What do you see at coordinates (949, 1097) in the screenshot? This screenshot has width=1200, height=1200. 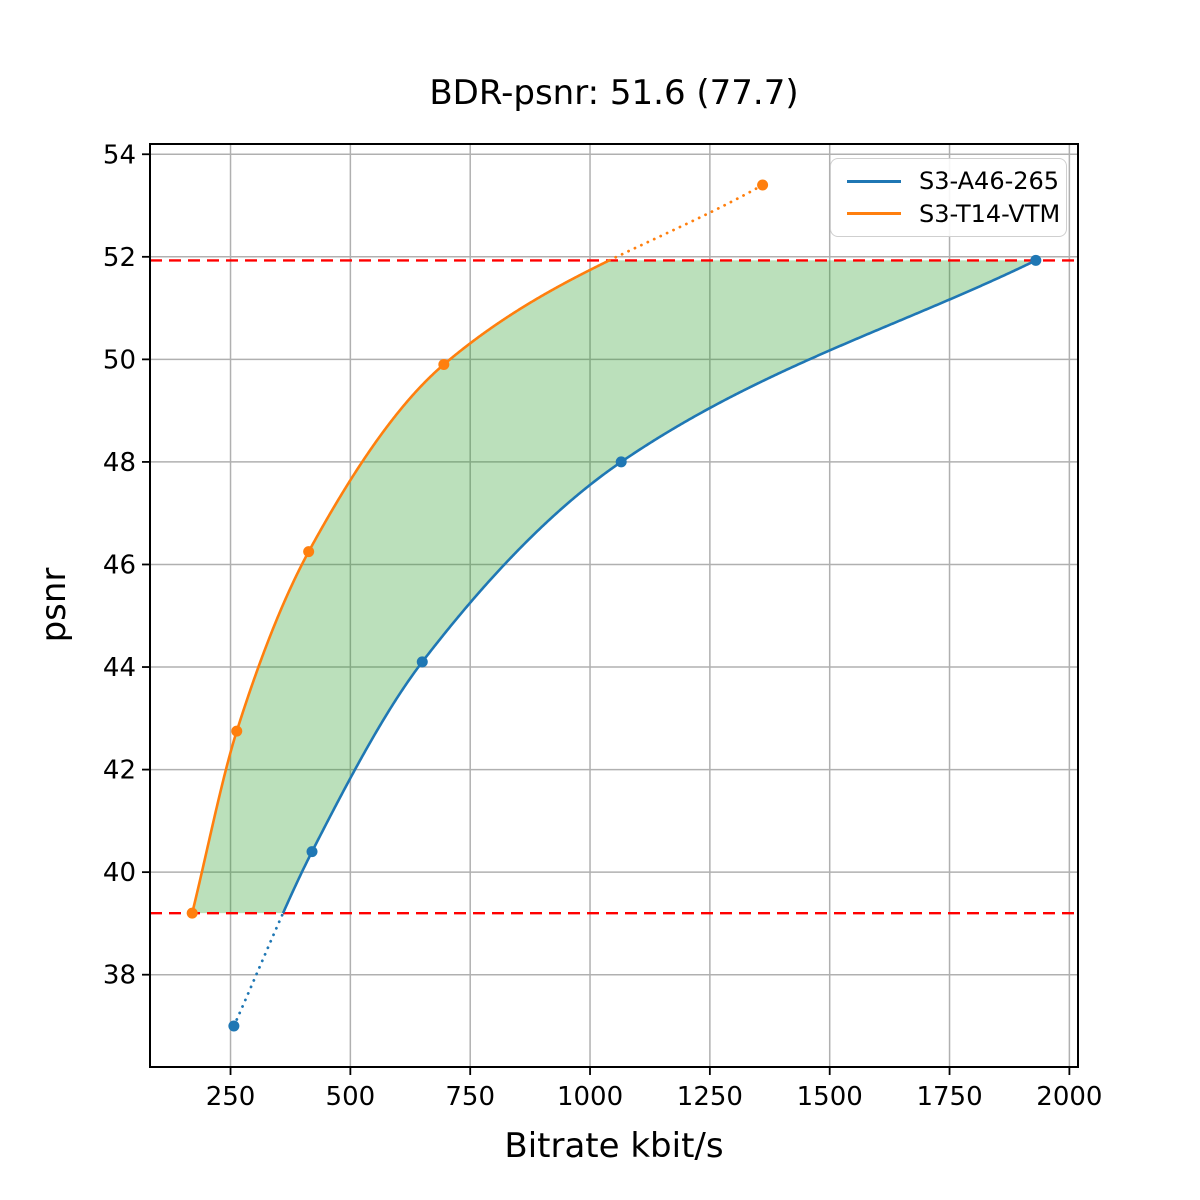 I see `x-tick-label: 1750` at bounding box center [949, 1097].